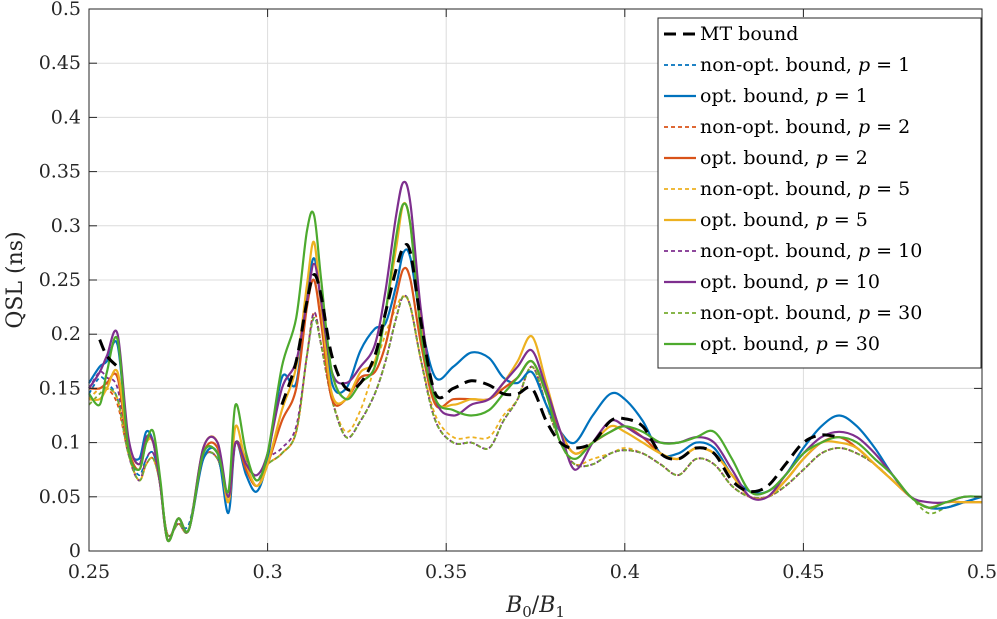 This screenshot has width=997, height=619. I want to click on legend-label: opt. bound, p = 10, so click(790, 282).